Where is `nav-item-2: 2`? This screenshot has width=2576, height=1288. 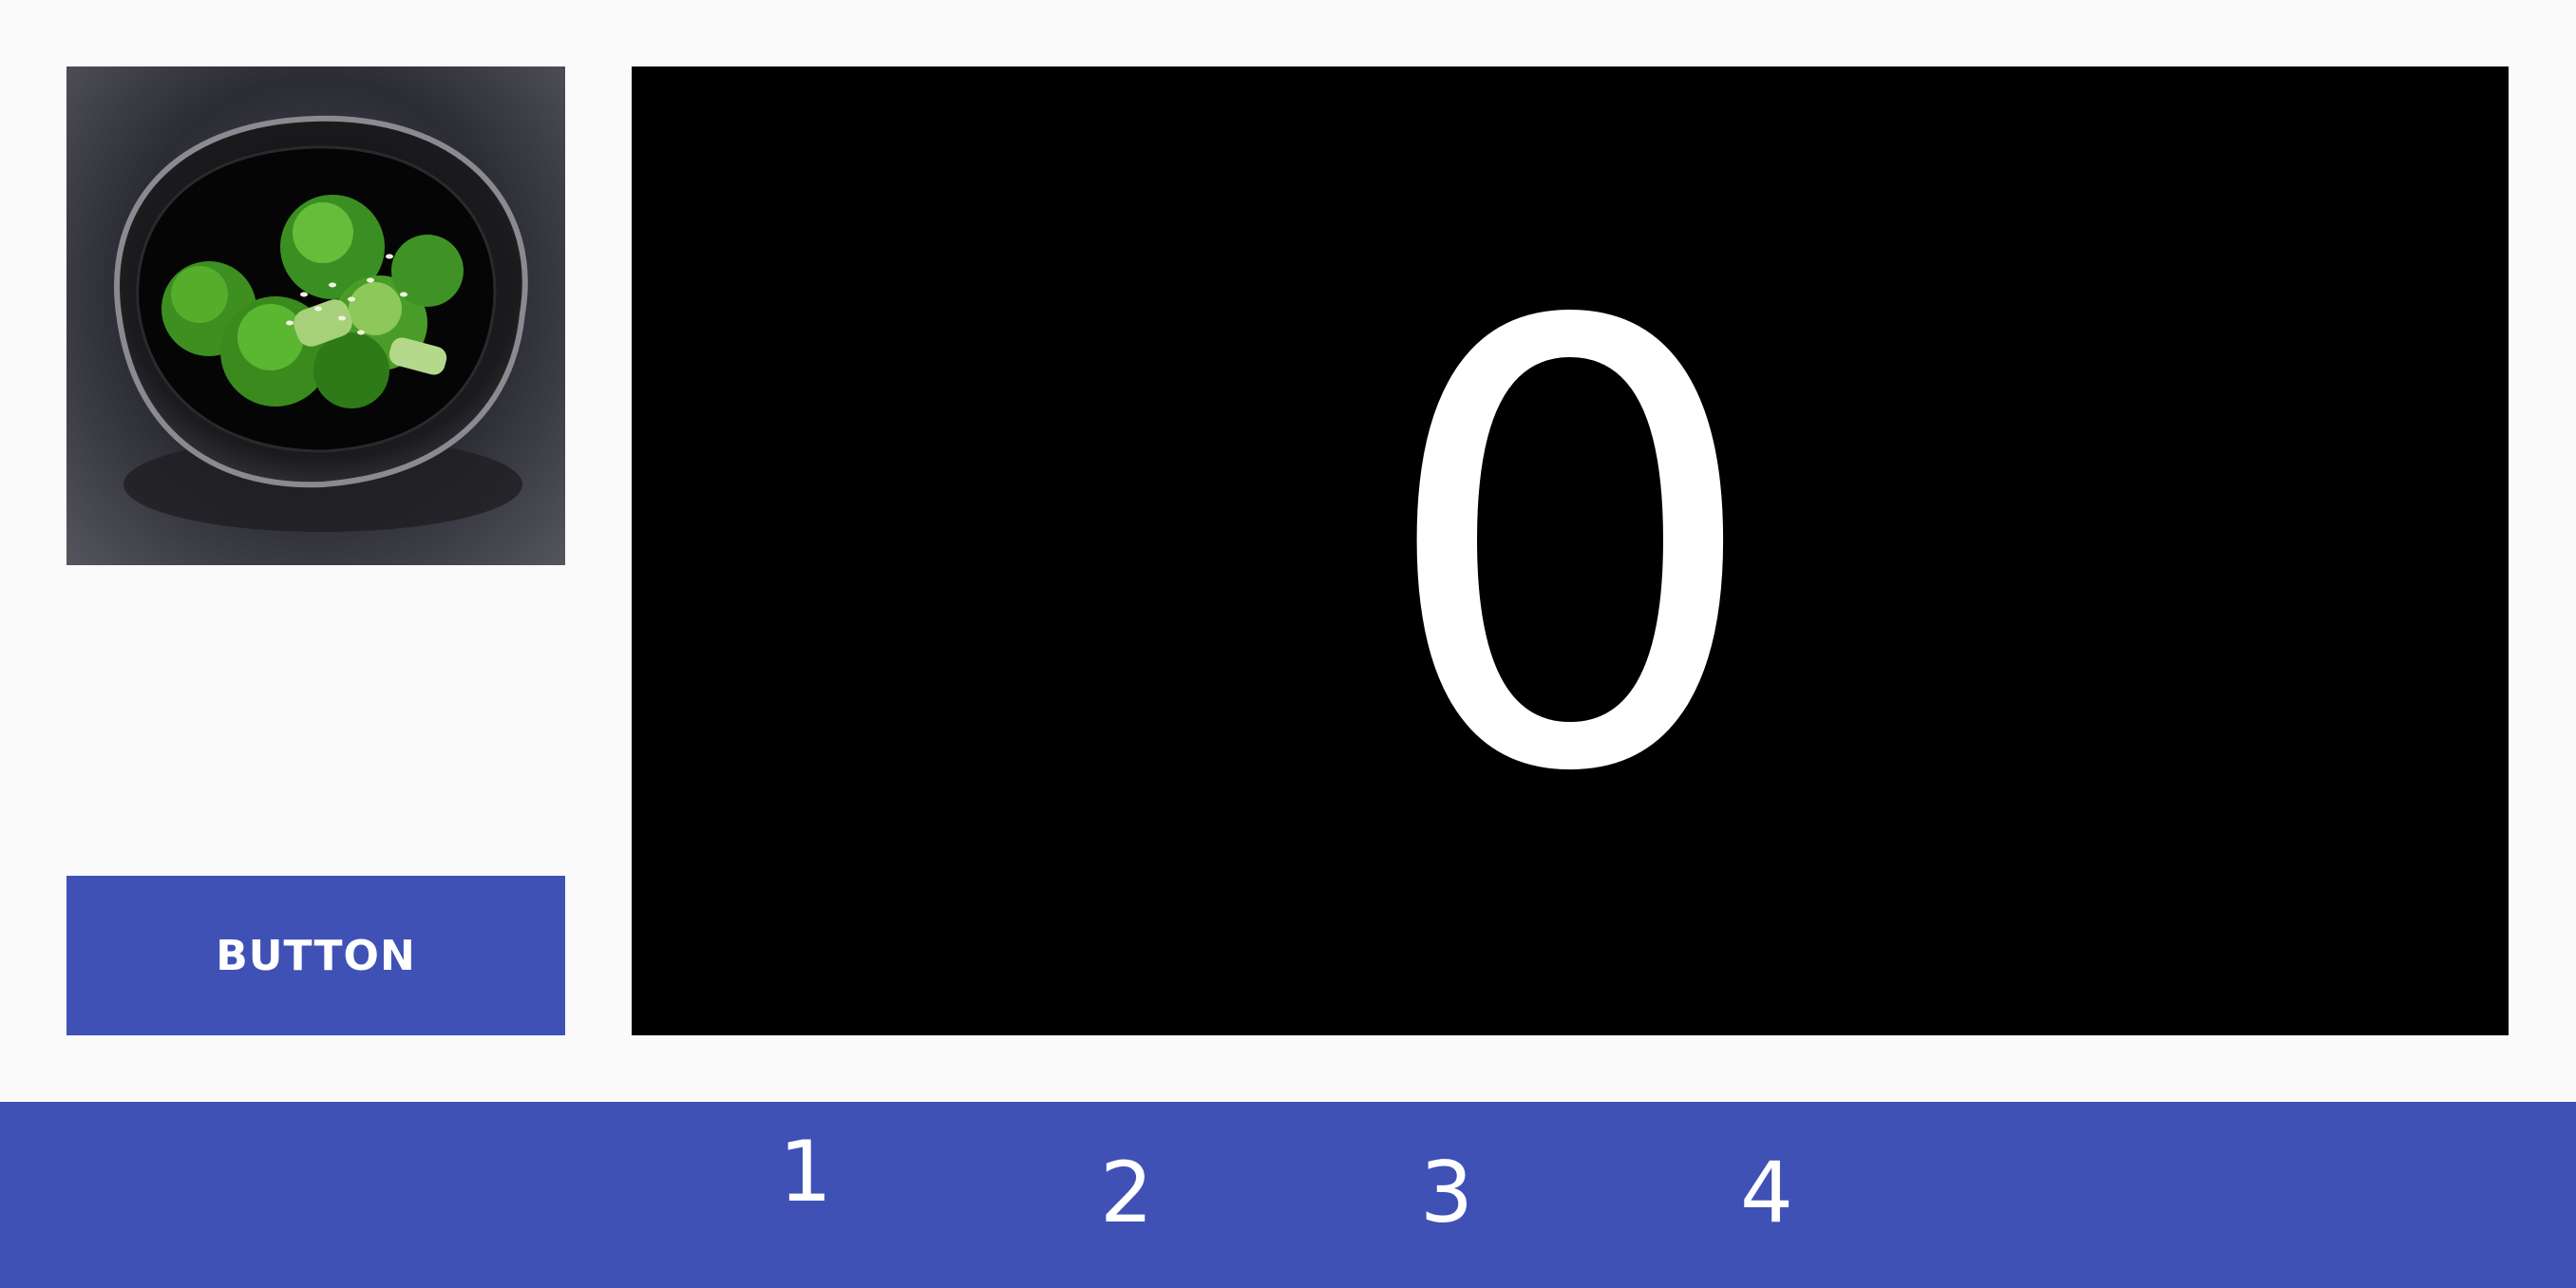
nav-item-2: 2 is located at coordinates (1126, 1192).